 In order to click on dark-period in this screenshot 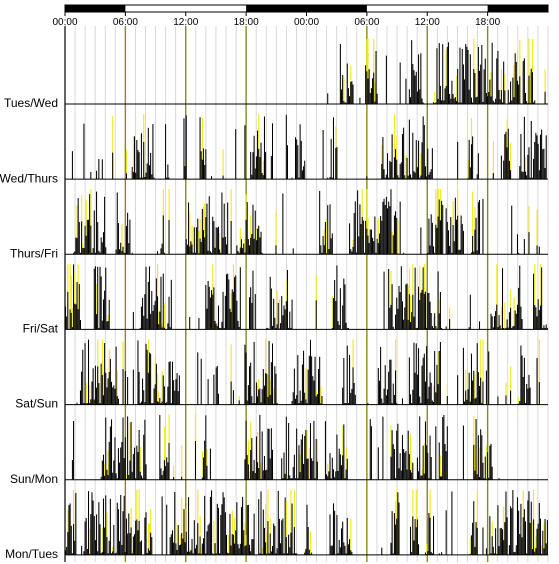, I will do `click(95, 8)`.